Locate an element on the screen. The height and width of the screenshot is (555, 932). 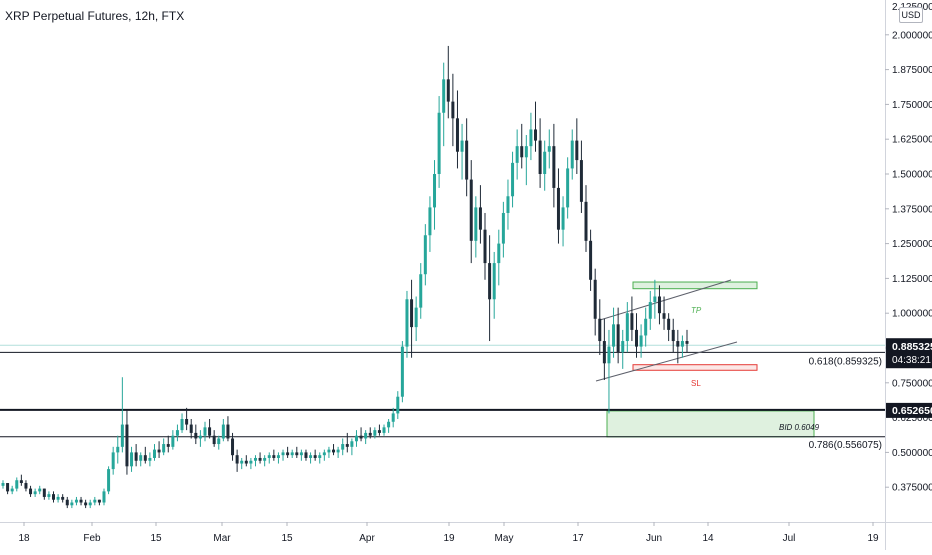
tp-zone is located at coordinates (695, 285).